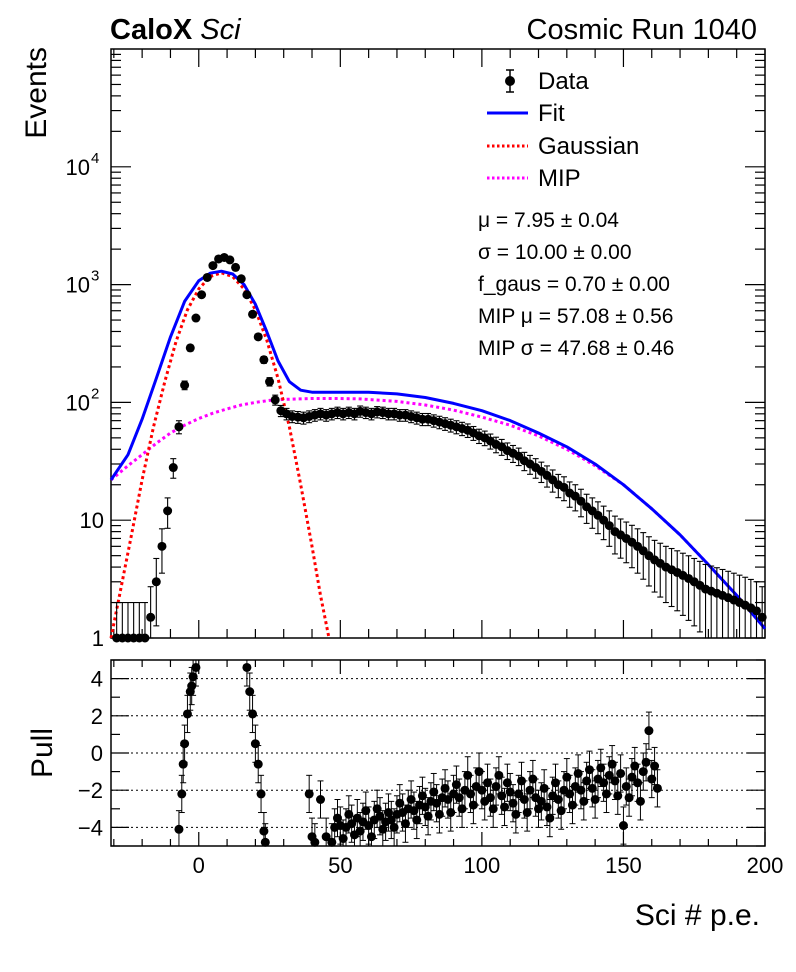 The width and height of the screenshot is (796, 972). I want to click on x-tick-label: 200, so click(765, 865).